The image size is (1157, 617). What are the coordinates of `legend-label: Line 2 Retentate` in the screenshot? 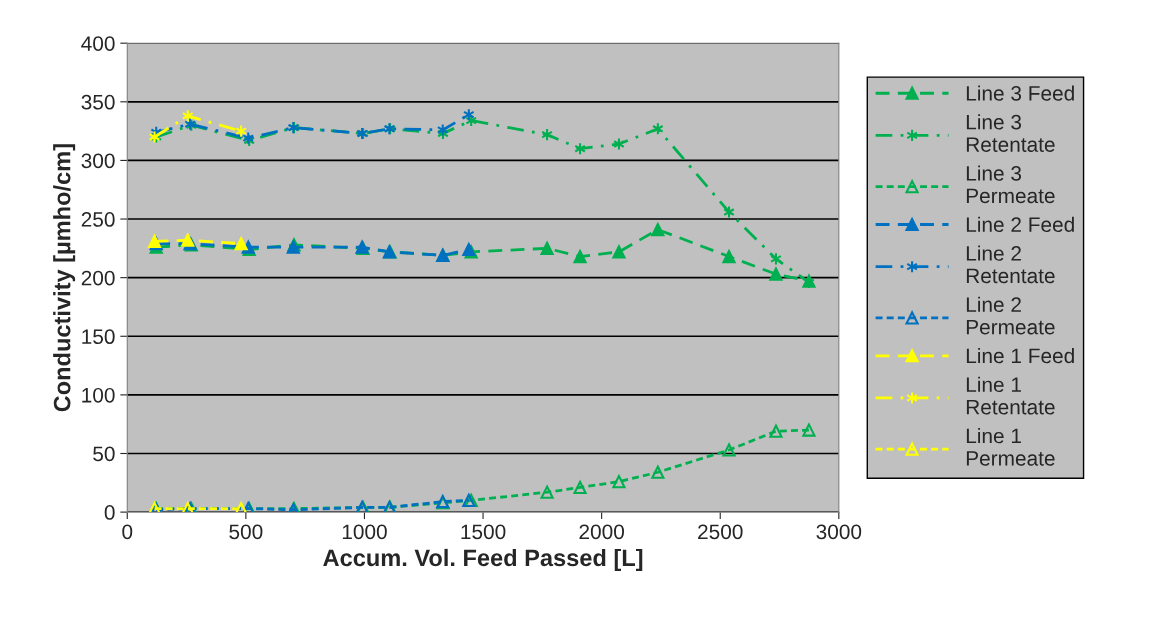 It's located at (1010, 264).